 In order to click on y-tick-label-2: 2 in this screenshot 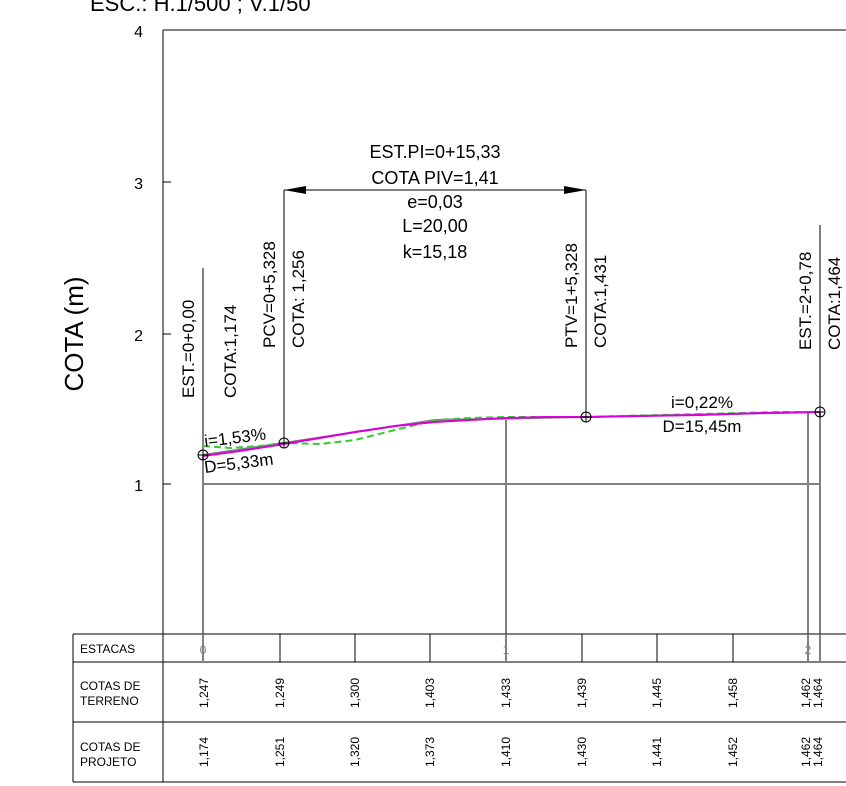, I will do `click(138, 336)`.